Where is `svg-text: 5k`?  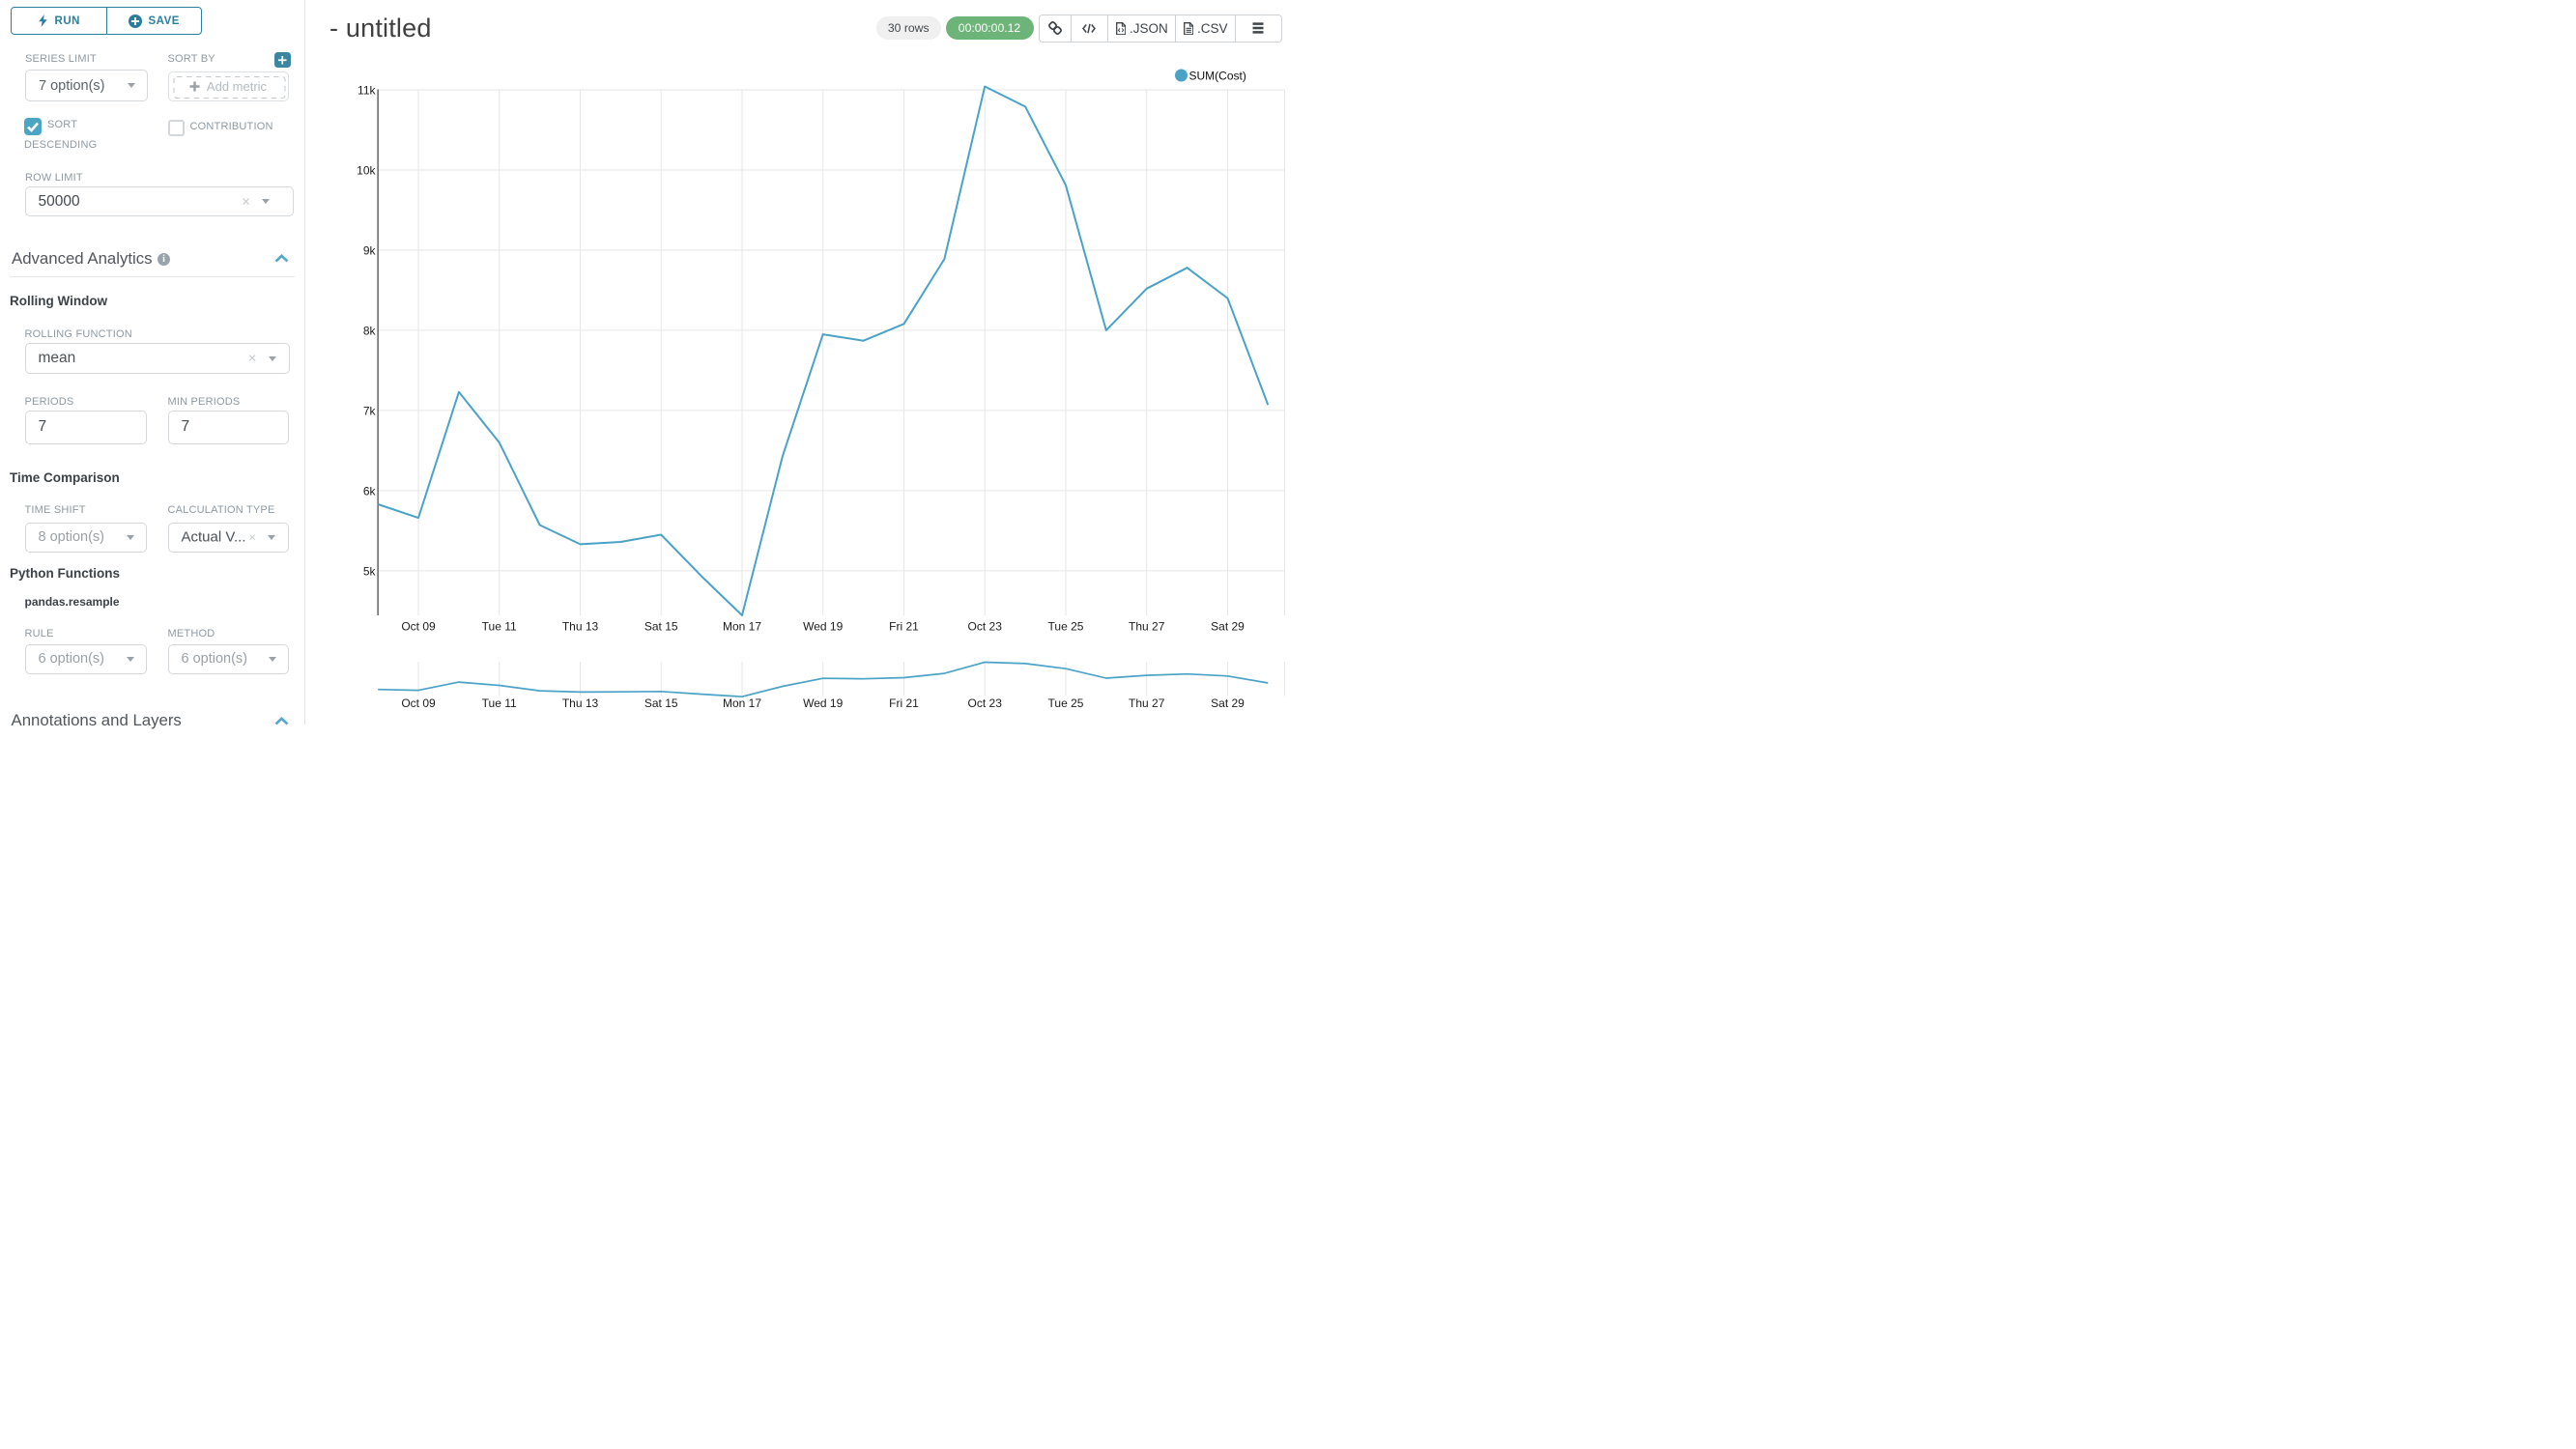
svg-text: 5k is located at coordinates (370, 571).